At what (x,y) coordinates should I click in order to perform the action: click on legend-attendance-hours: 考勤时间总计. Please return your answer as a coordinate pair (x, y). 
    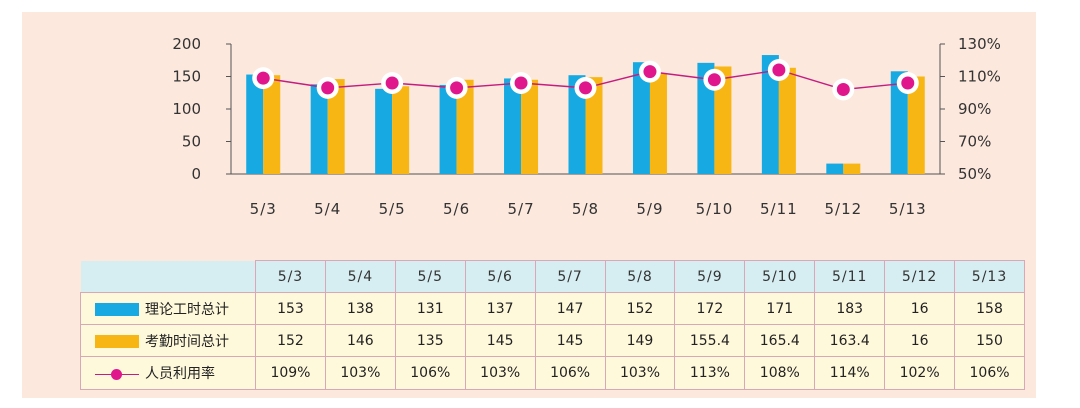
    Looking at the image, I should click on (168, 340).